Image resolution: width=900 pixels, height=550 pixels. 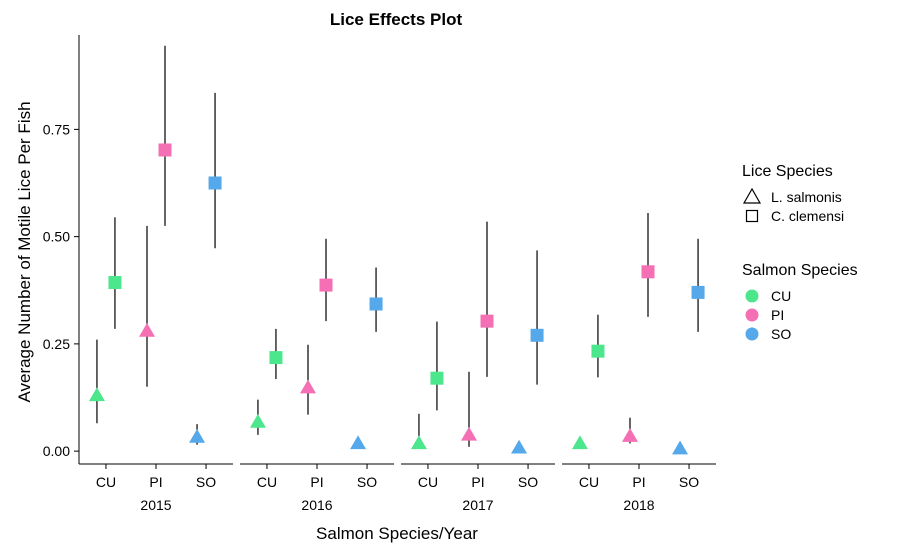 I want to click on y-tick-label: 0.75, so click(x=56, y=129).